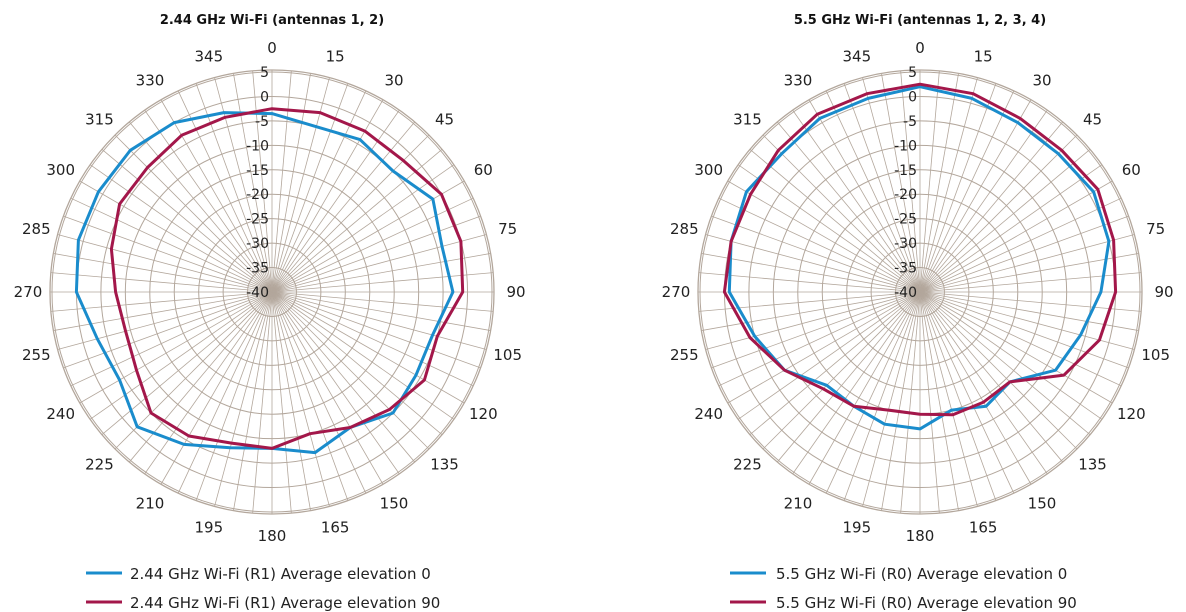 The height and width of the screenshot is (612, 1186). Describe the element at coordinates (335, 56) in the screenshot. I see `angle-tick-label: 15` at that location.